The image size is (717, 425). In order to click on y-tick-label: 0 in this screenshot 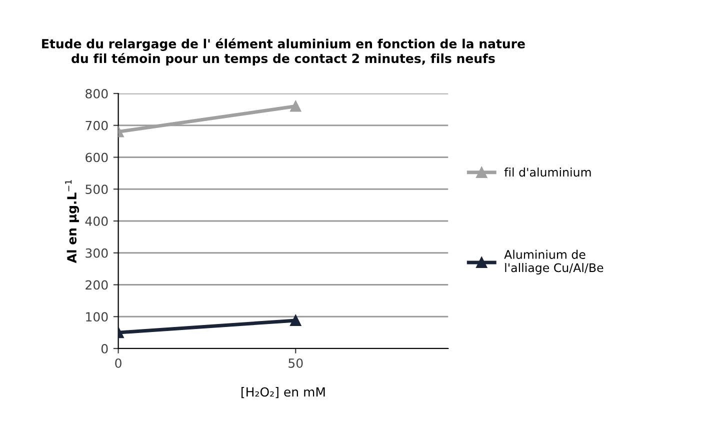, I will do `click(104, 349)`.